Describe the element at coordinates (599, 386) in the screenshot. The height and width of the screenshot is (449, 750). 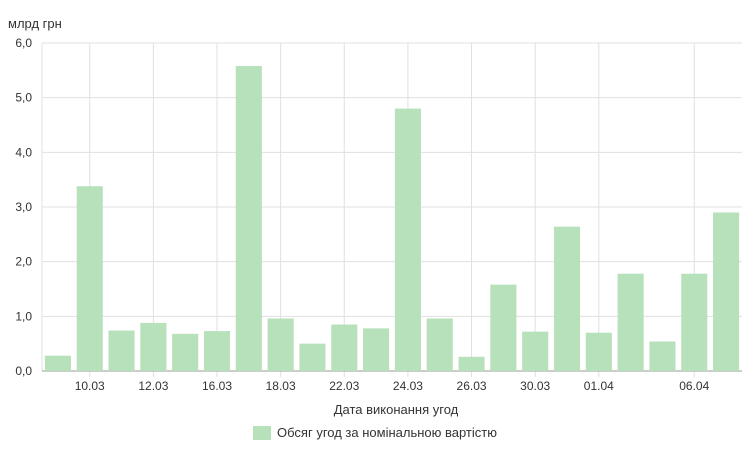
I see `x-tick-label: 01.04` at that location.